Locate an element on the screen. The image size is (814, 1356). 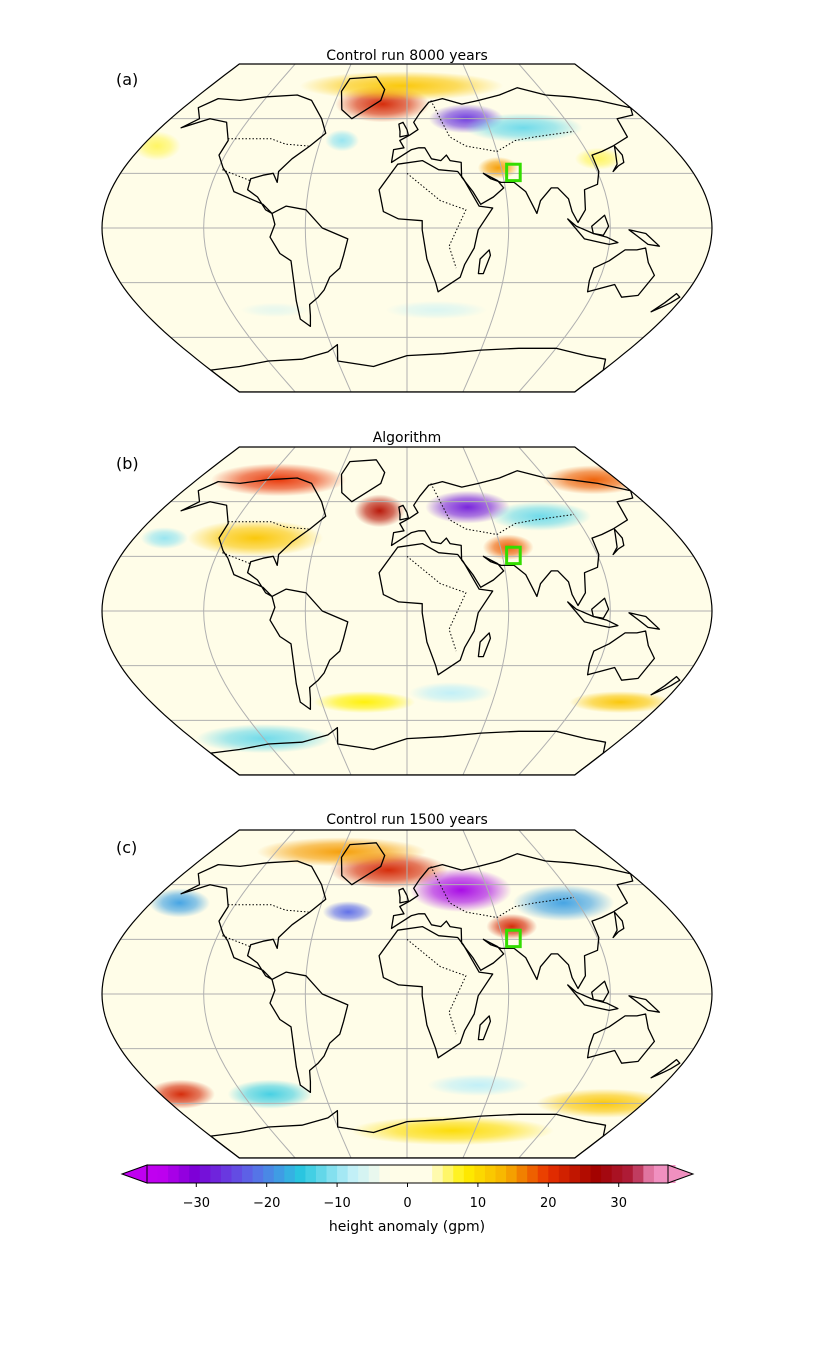
coastline-south-america is located at coordinates (309, 266).